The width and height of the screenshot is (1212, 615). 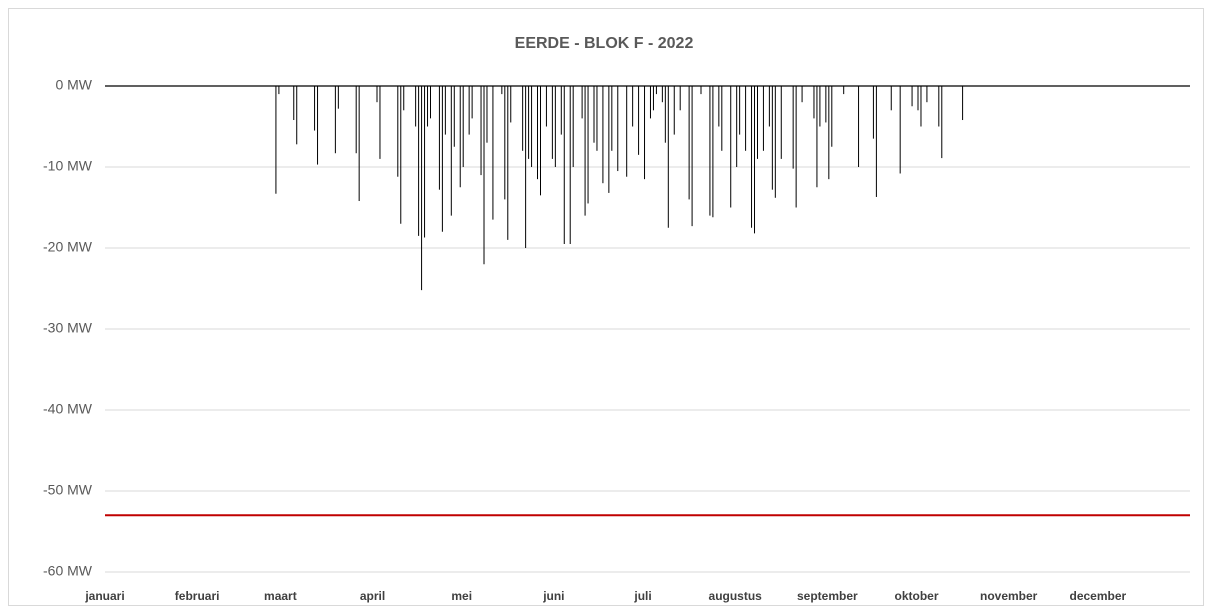 I want to click on x-tick-label: december, so click(x=1097, y=596).